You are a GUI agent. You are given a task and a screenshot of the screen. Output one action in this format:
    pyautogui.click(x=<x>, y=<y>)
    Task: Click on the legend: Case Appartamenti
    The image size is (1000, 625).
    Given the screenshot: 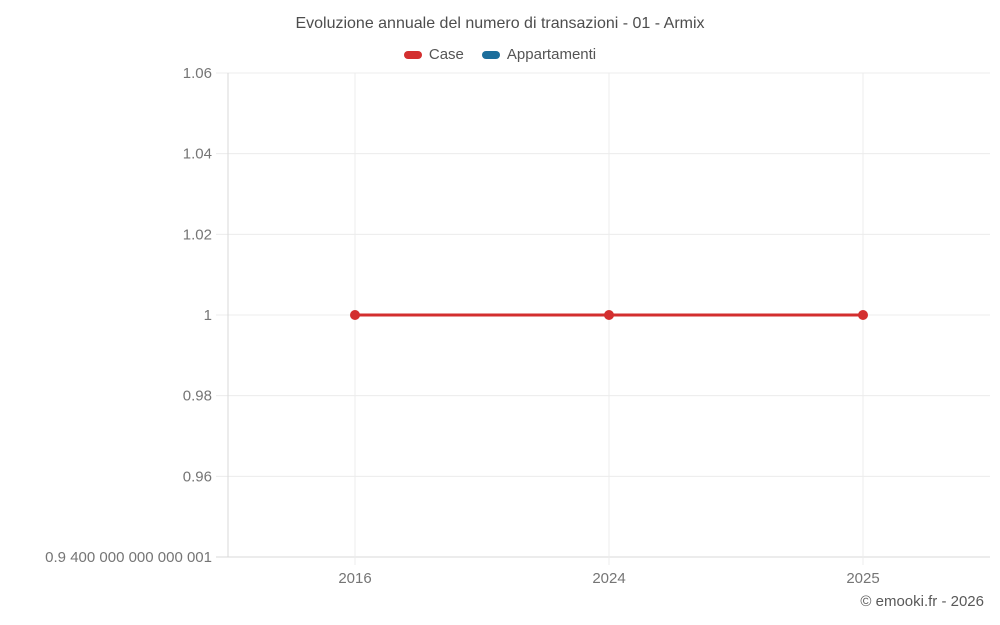 What is the action you would take?
    pyautogui.click(x=500, y=54)
    